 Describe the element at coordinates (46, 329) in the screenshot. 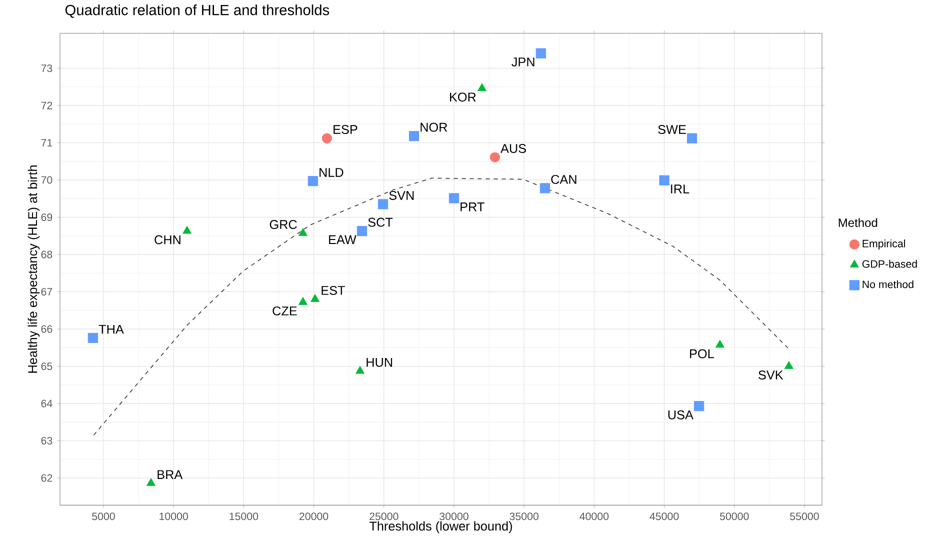

I see `y-tick-label: 66` at that location.